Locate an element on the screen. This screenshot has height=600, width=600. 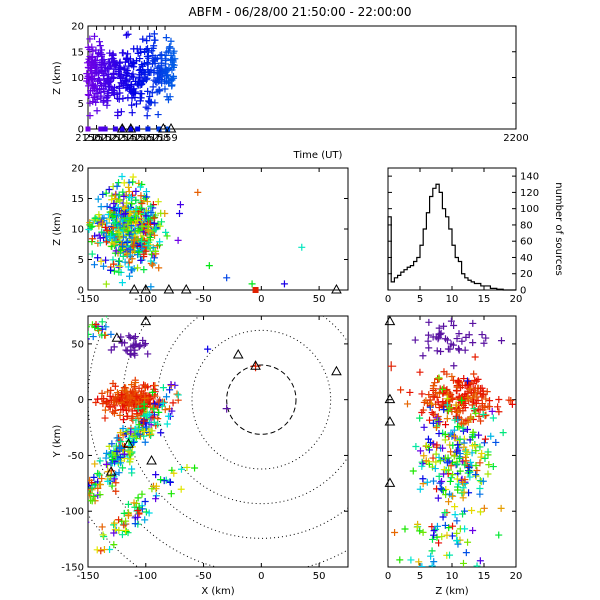
y-tick-label: 60 is located at coordinates (526, 242).